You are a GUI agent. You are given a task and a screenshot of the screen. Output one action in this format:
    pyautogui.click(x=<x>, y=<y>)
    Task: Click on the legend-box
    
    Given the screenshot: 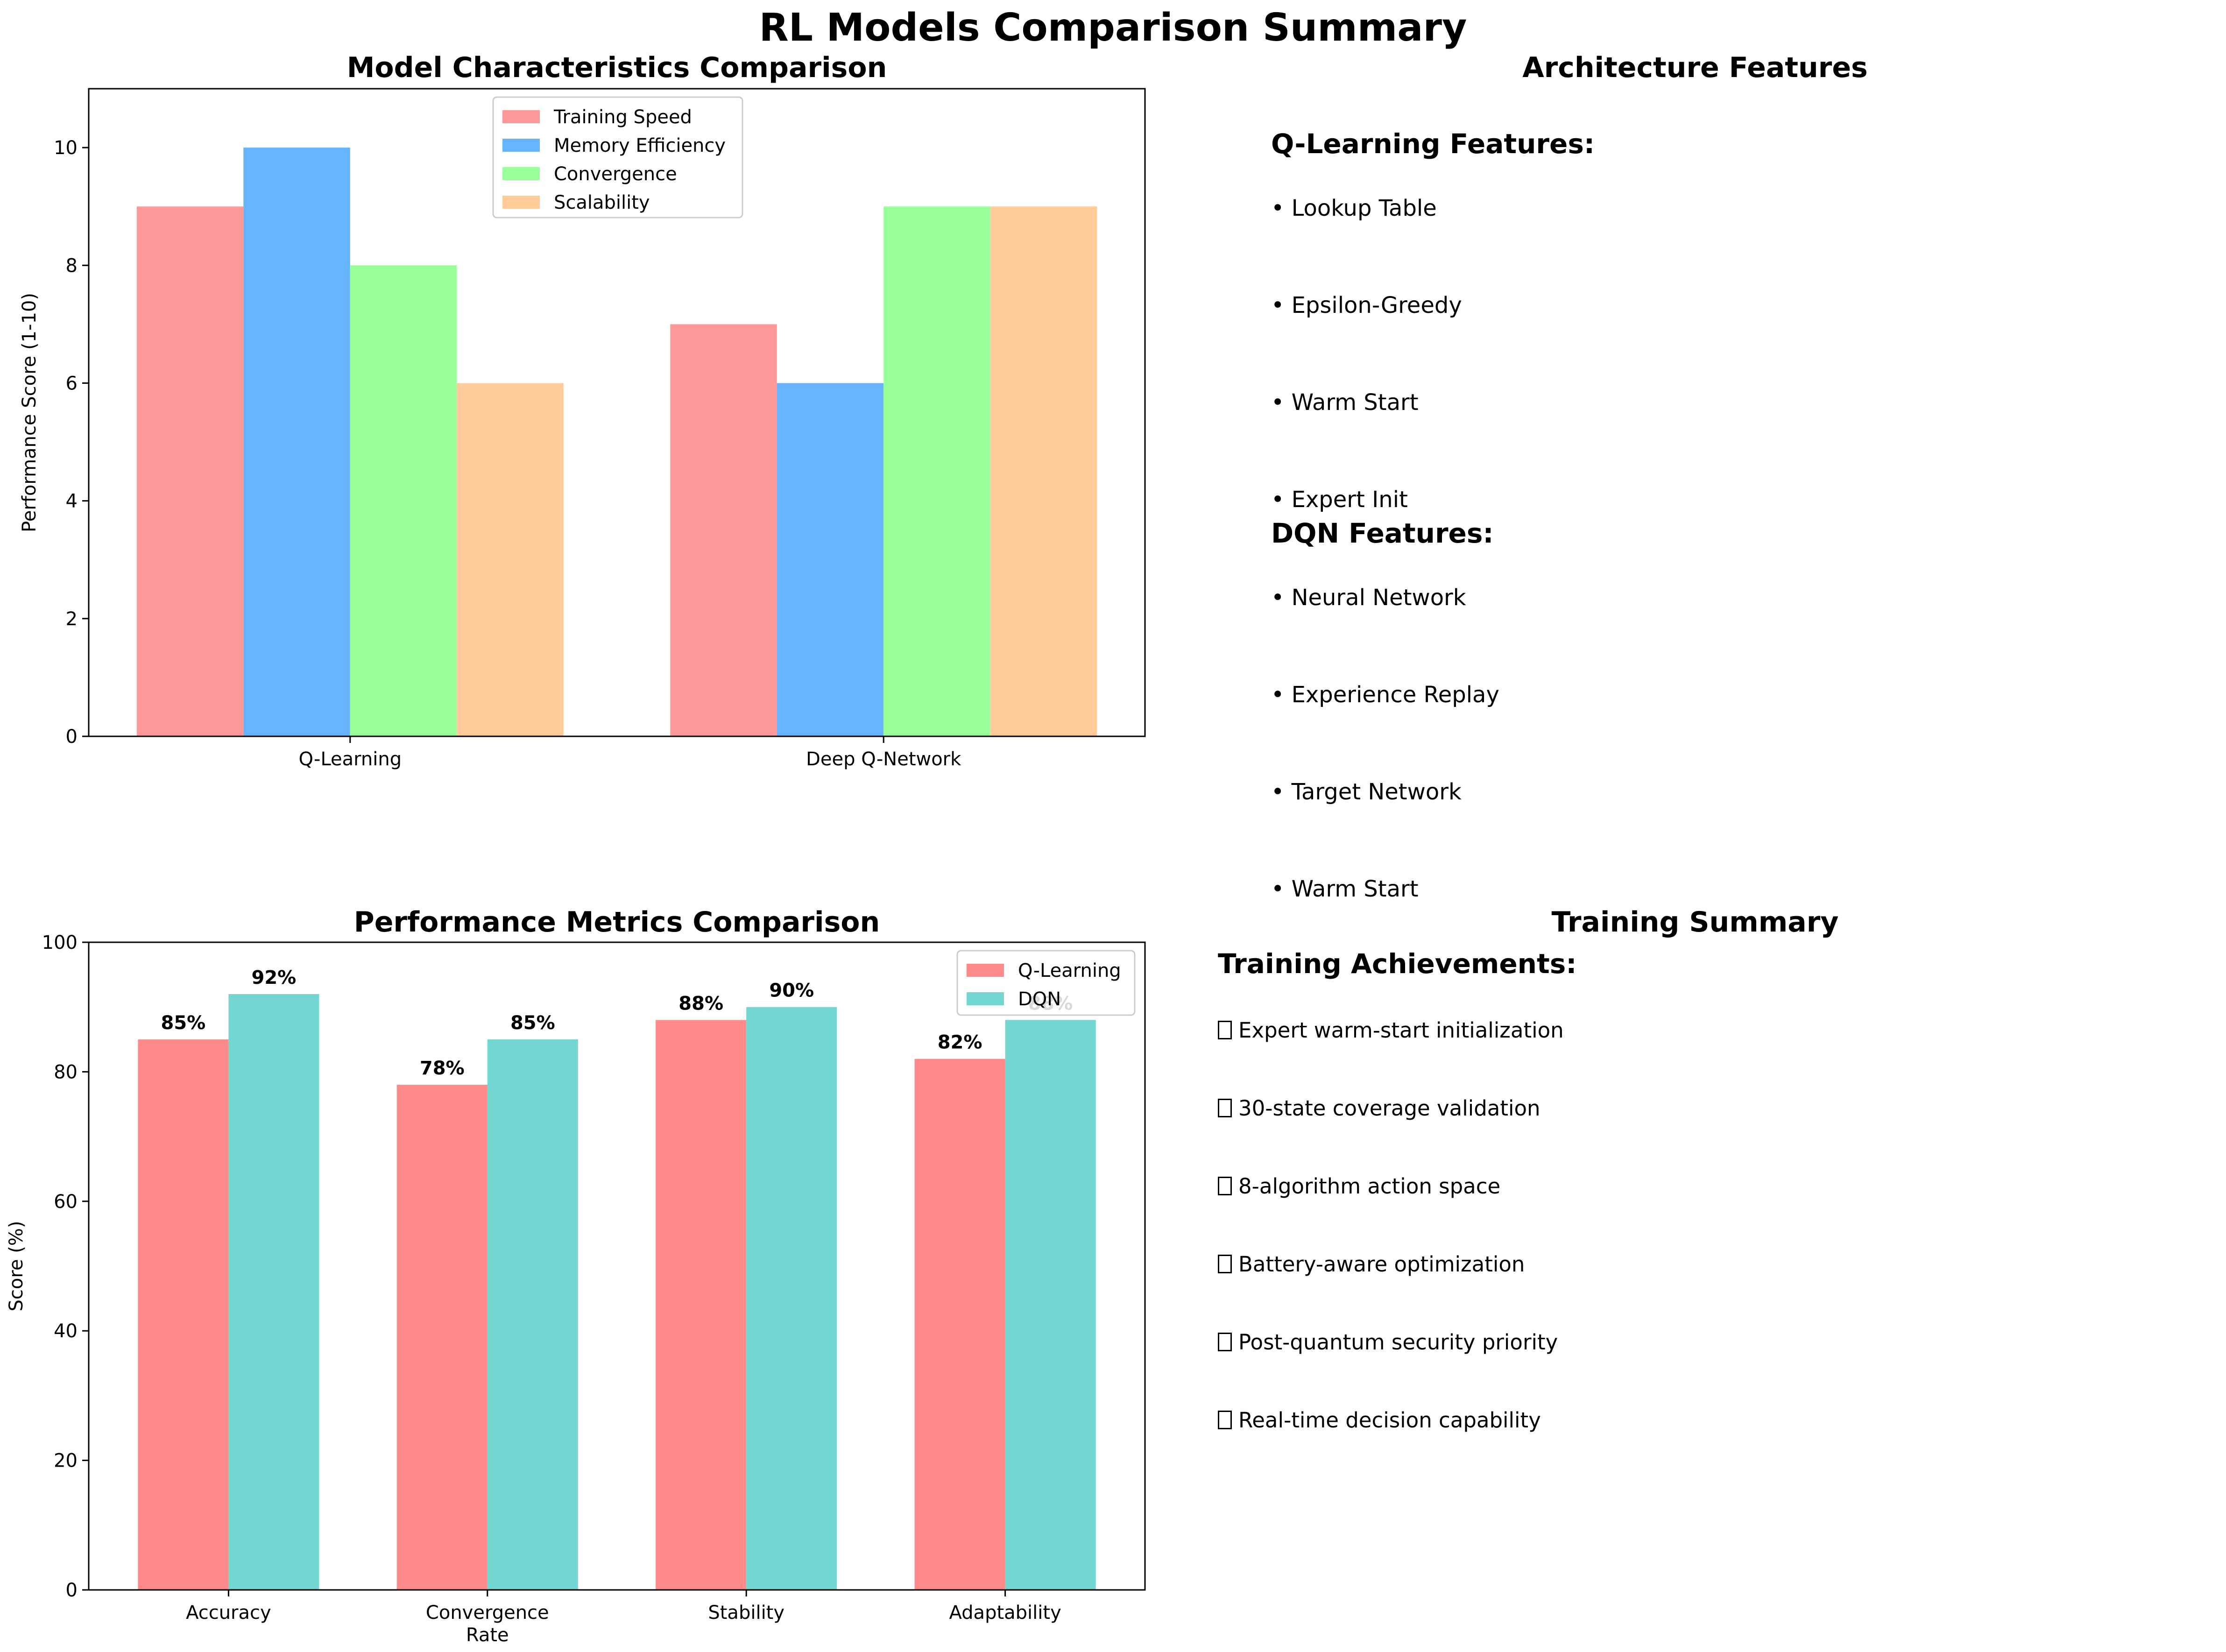 What is the action you would take?
    pyautogui.click(x=617, y=157)
    